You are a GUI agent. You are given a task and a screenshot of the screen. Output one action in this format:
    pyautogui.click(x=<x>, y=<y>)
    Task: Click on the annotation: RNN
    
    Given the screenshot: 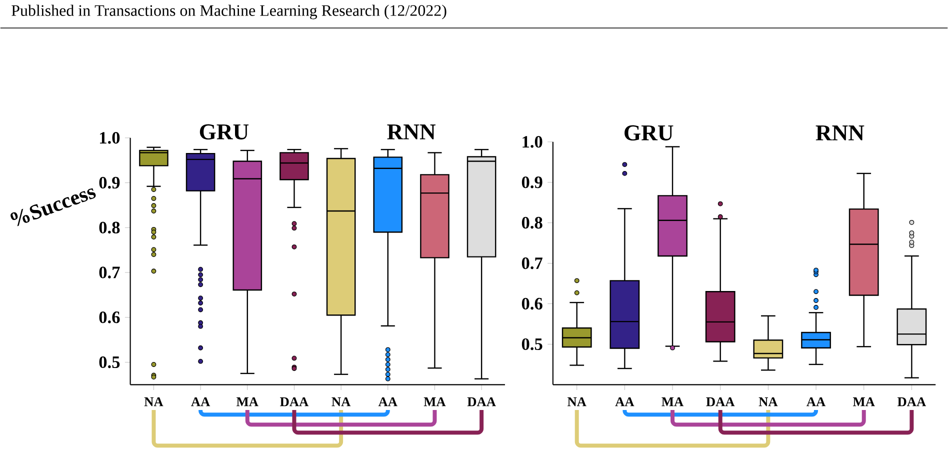 What is the action you would take?
    pyautogui.click(x=411, y=132)
    